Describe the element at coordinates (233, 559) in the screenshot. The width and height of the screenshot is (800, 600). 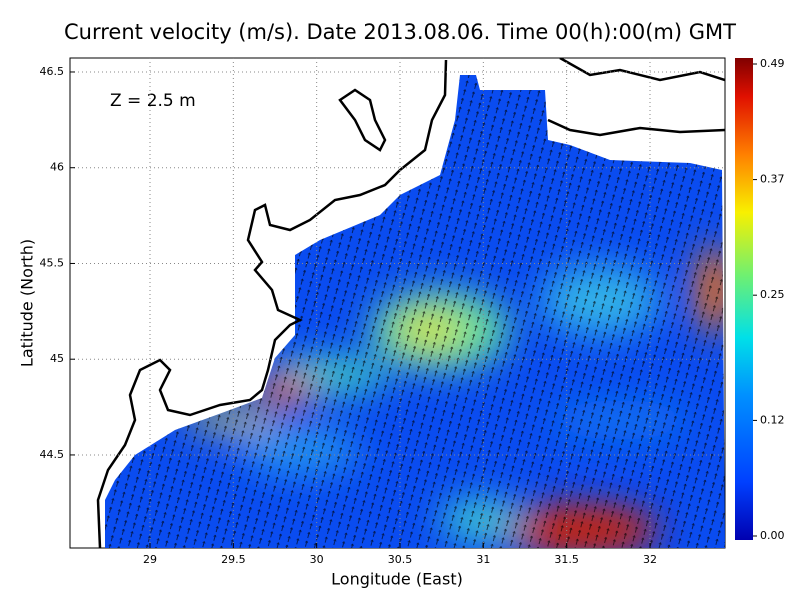
I see `x-tick-label: 29.5` at that location.